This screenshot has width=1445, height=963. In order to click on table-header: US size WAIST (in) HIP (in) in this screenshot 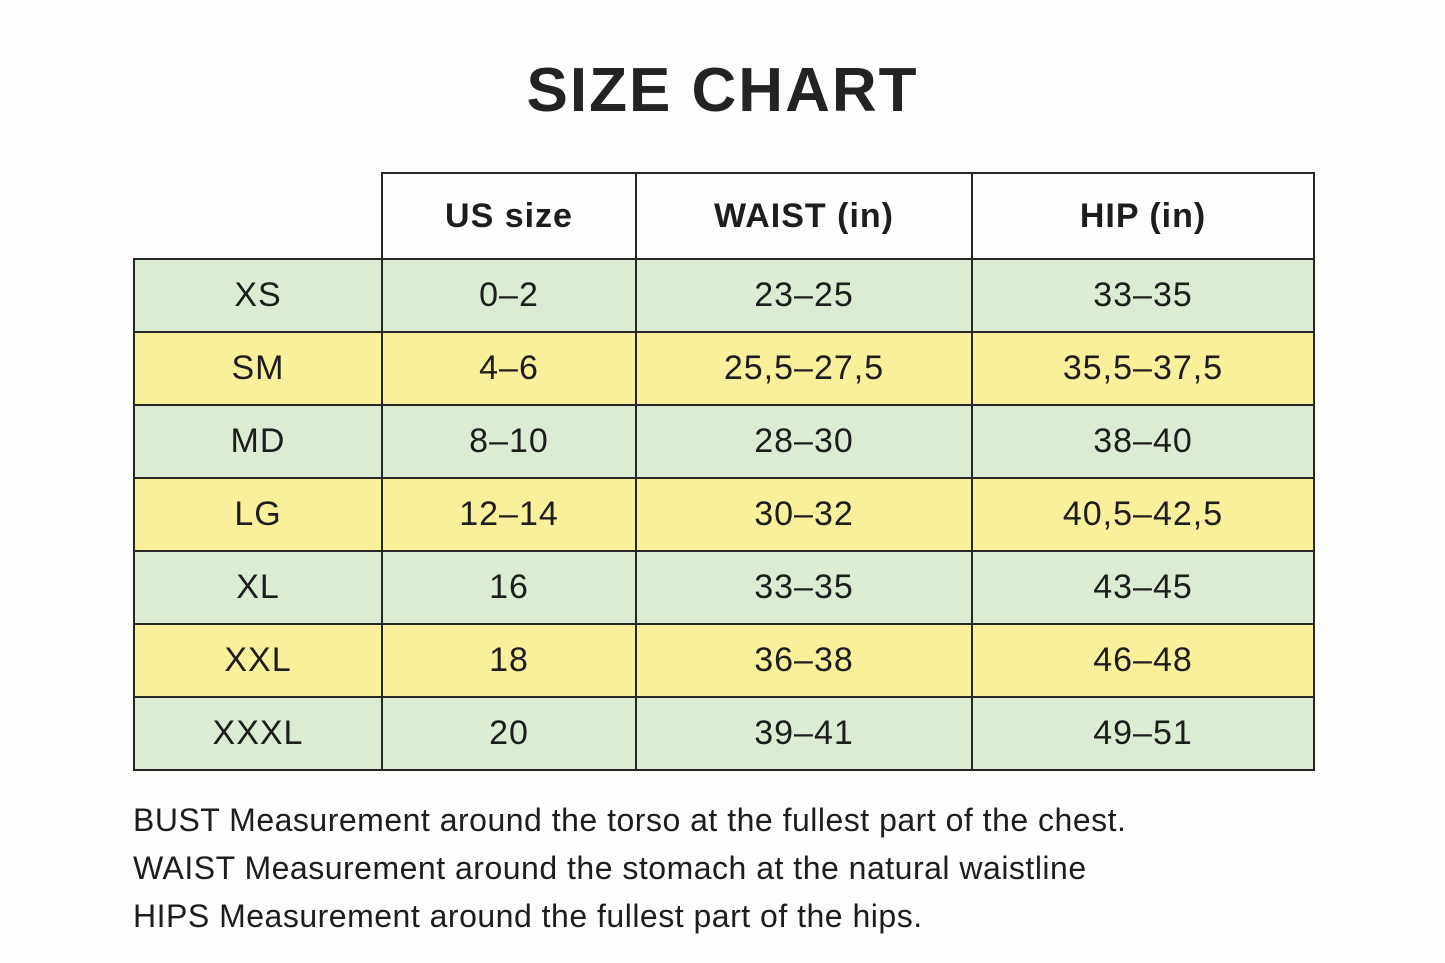, I will do `click(724, 216)`.